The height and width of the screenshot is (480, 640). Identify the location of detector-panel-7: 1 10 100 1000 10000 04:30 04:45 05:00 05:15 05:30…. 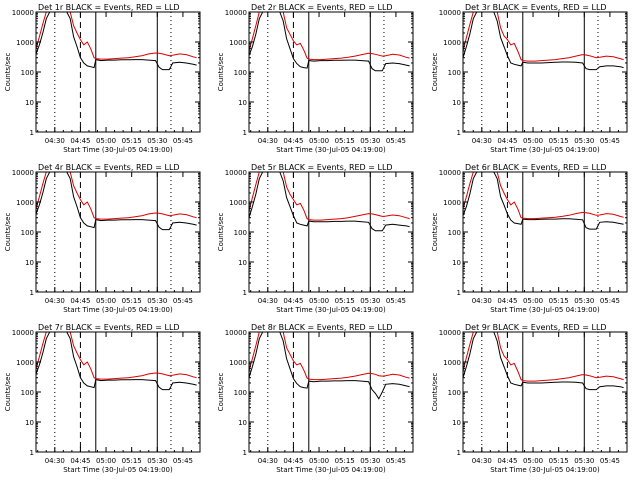
(102, 398).